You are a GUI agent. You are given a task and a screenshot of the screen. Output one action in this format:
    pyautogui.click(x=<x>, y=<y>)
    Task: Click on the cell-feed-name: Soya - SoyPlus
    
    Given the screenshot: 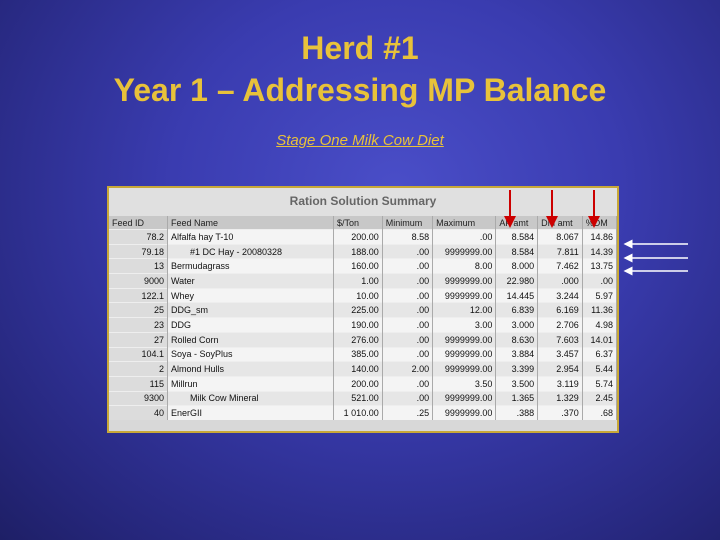 What is the action you would take?
    pyautogui.click(x=250, y=354)
    